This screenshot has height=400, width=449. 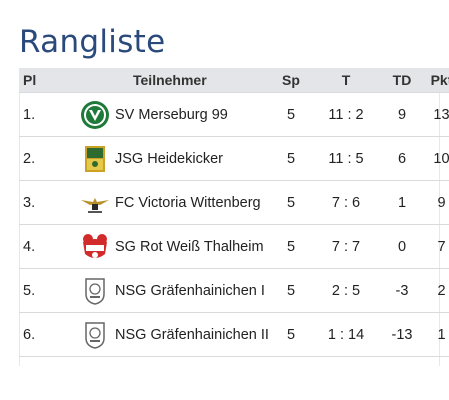 I want to click on table-row: 2. JSG Heidekicker 5 11 : 5 6 10, so click(x=234, y=158).